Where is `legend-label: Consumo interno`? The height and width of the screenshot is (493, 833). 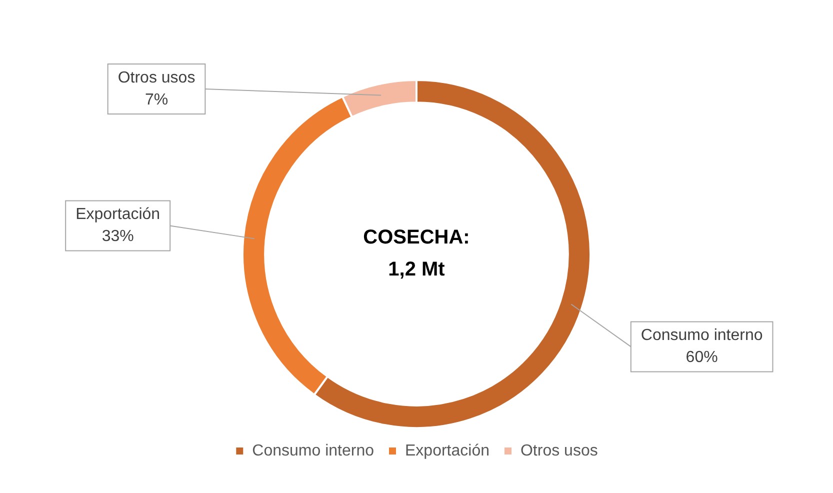
legend-label: Consumo interno is located at coordinates (313, 451).